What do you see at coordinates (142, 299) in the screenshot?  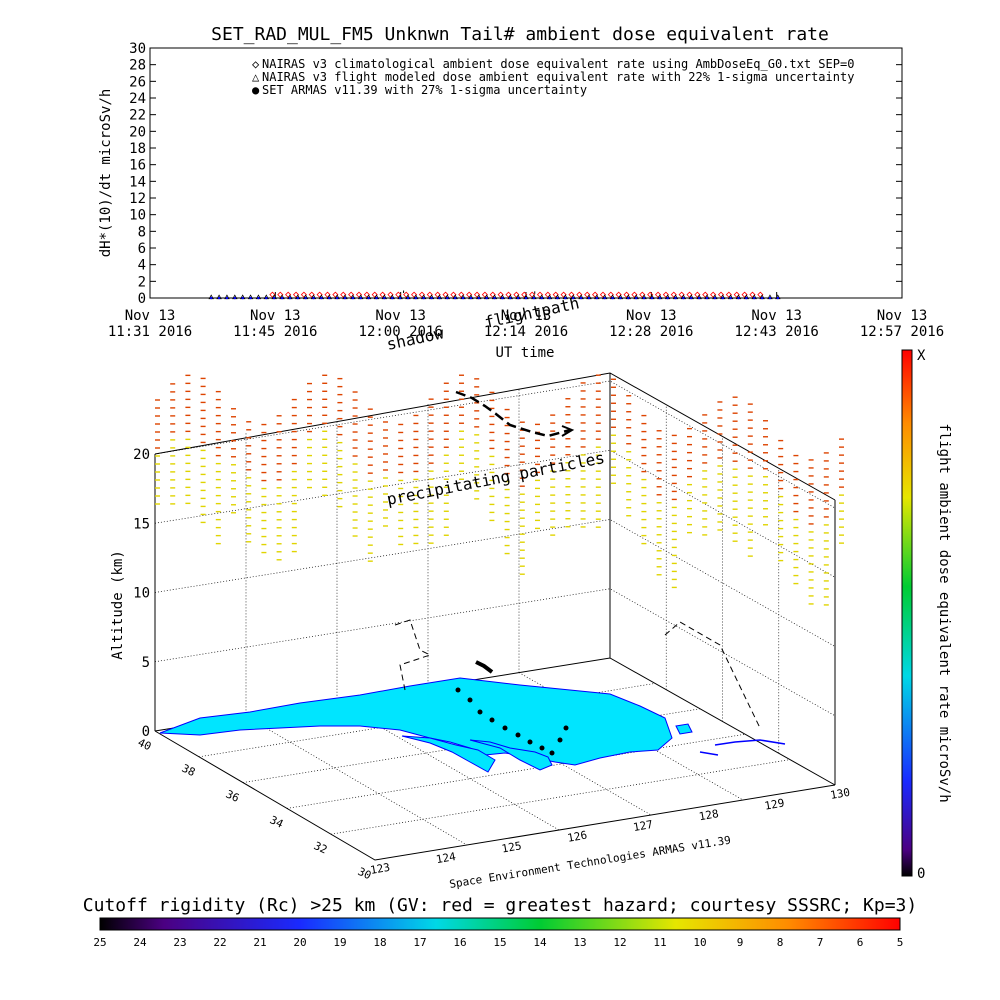 I see `y-tick-label: 0` at bounding box center [142, 299].